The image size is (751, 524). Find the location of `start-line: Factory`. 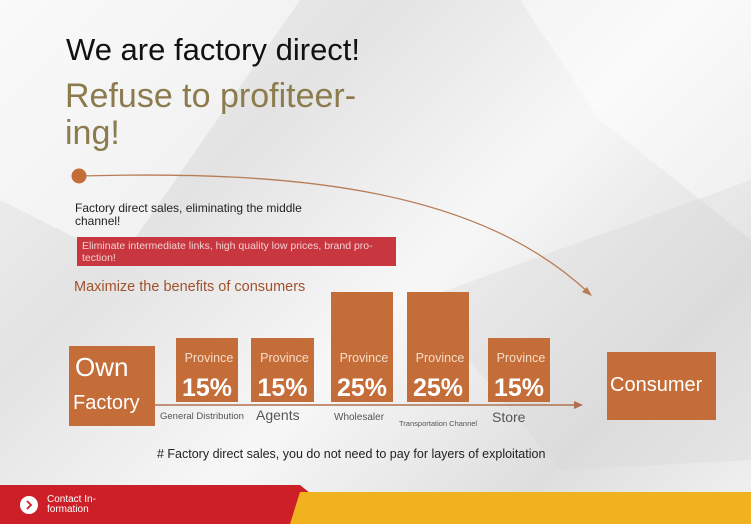

start-line: Factory is located at coordinates (106, 403).